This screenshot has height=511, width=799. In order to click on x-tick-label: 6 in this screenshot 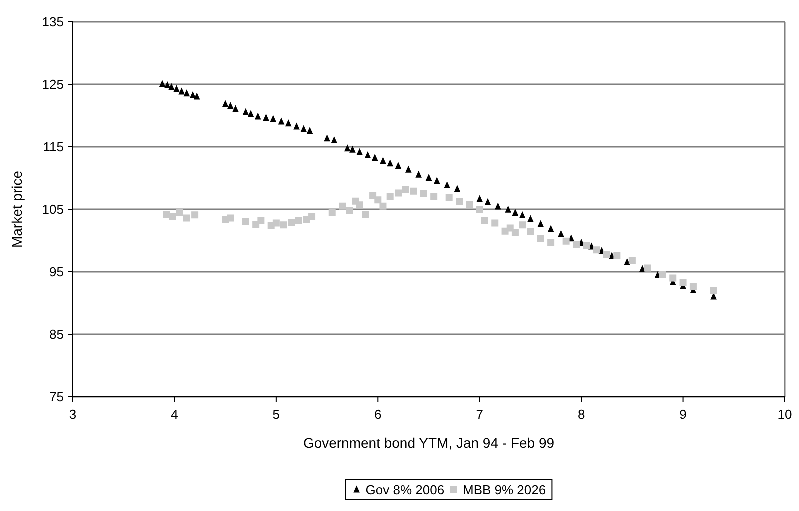, I will do `click(378, 414)`.